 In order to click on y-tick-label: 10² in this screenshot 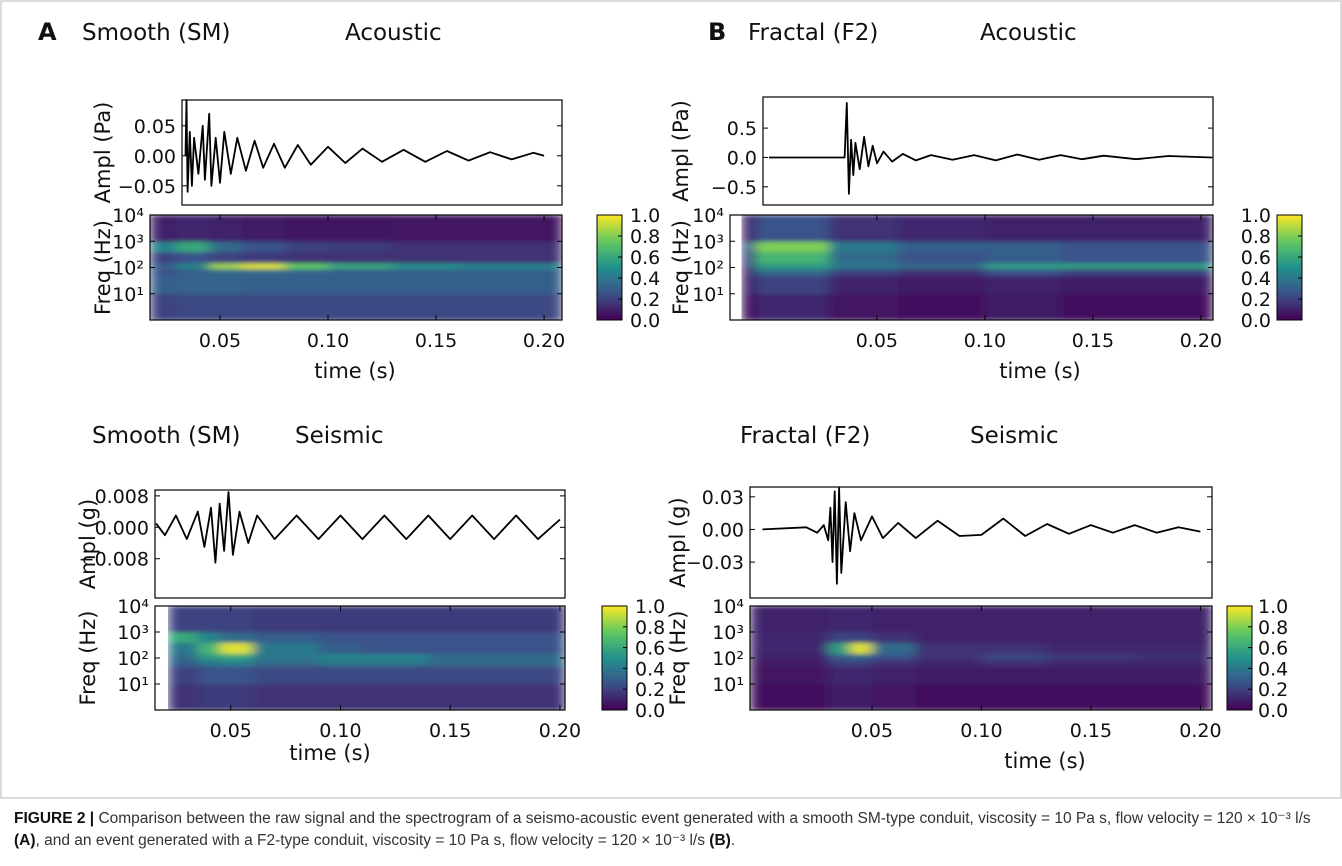, I will do `click(133, 659)`.